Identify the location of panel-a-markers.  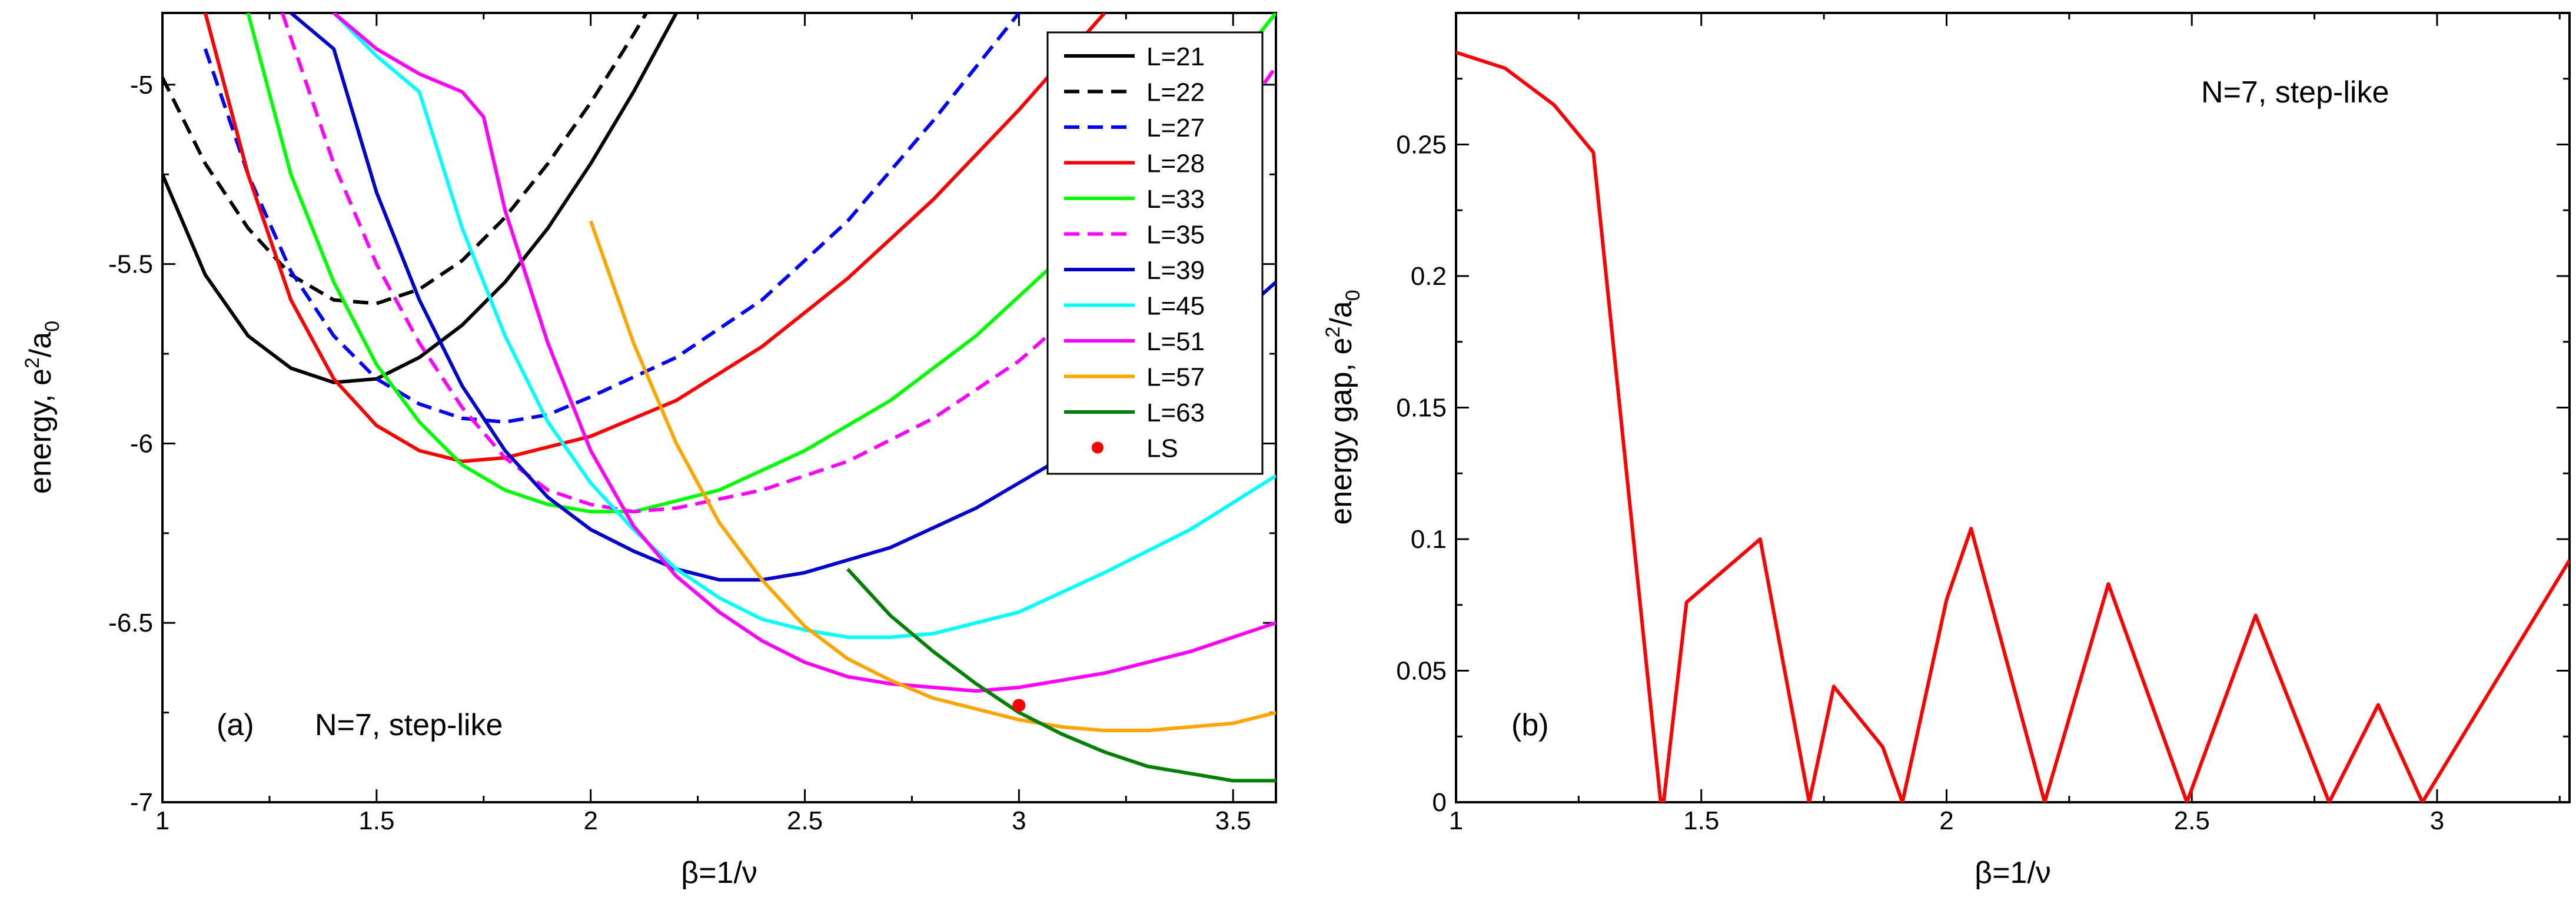
(1019, 705).